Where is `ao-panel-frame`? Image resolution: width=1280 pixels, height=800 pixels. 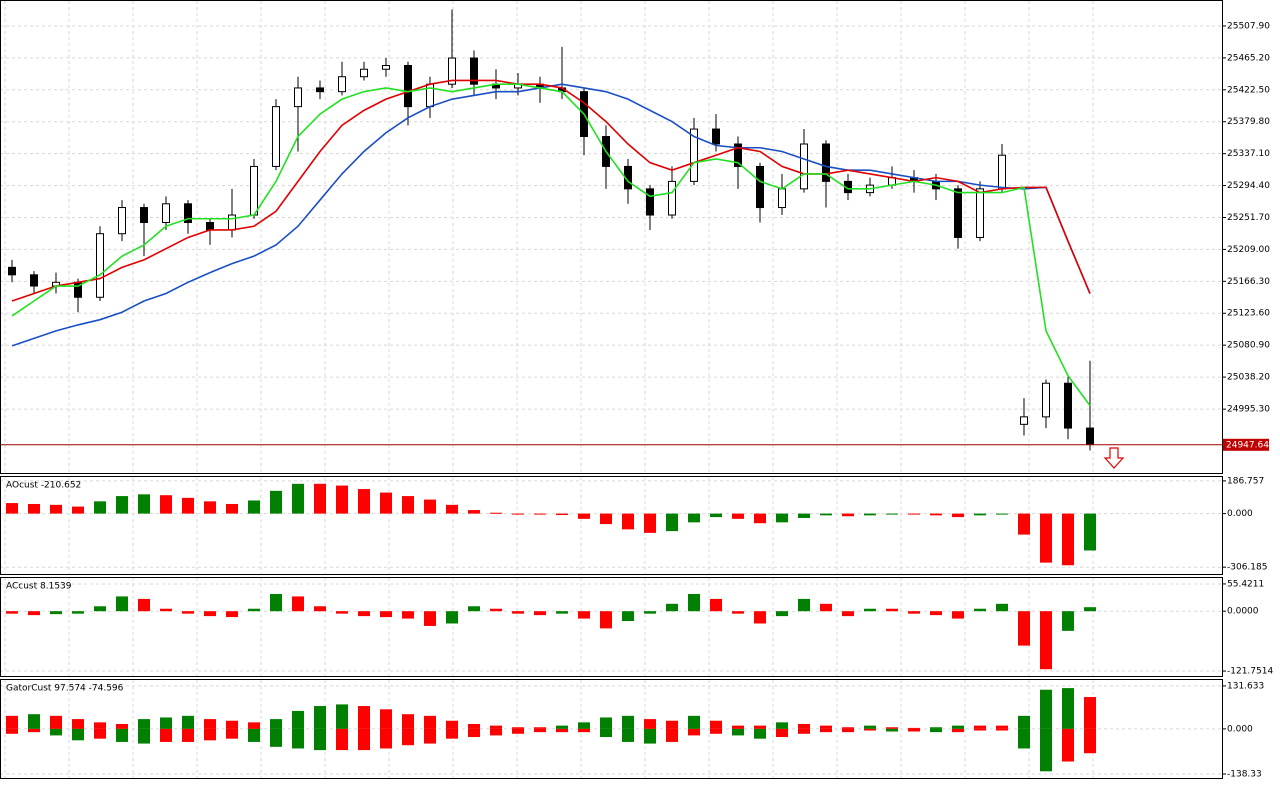 ao-panel-frame is located at coordinates (611, 525).